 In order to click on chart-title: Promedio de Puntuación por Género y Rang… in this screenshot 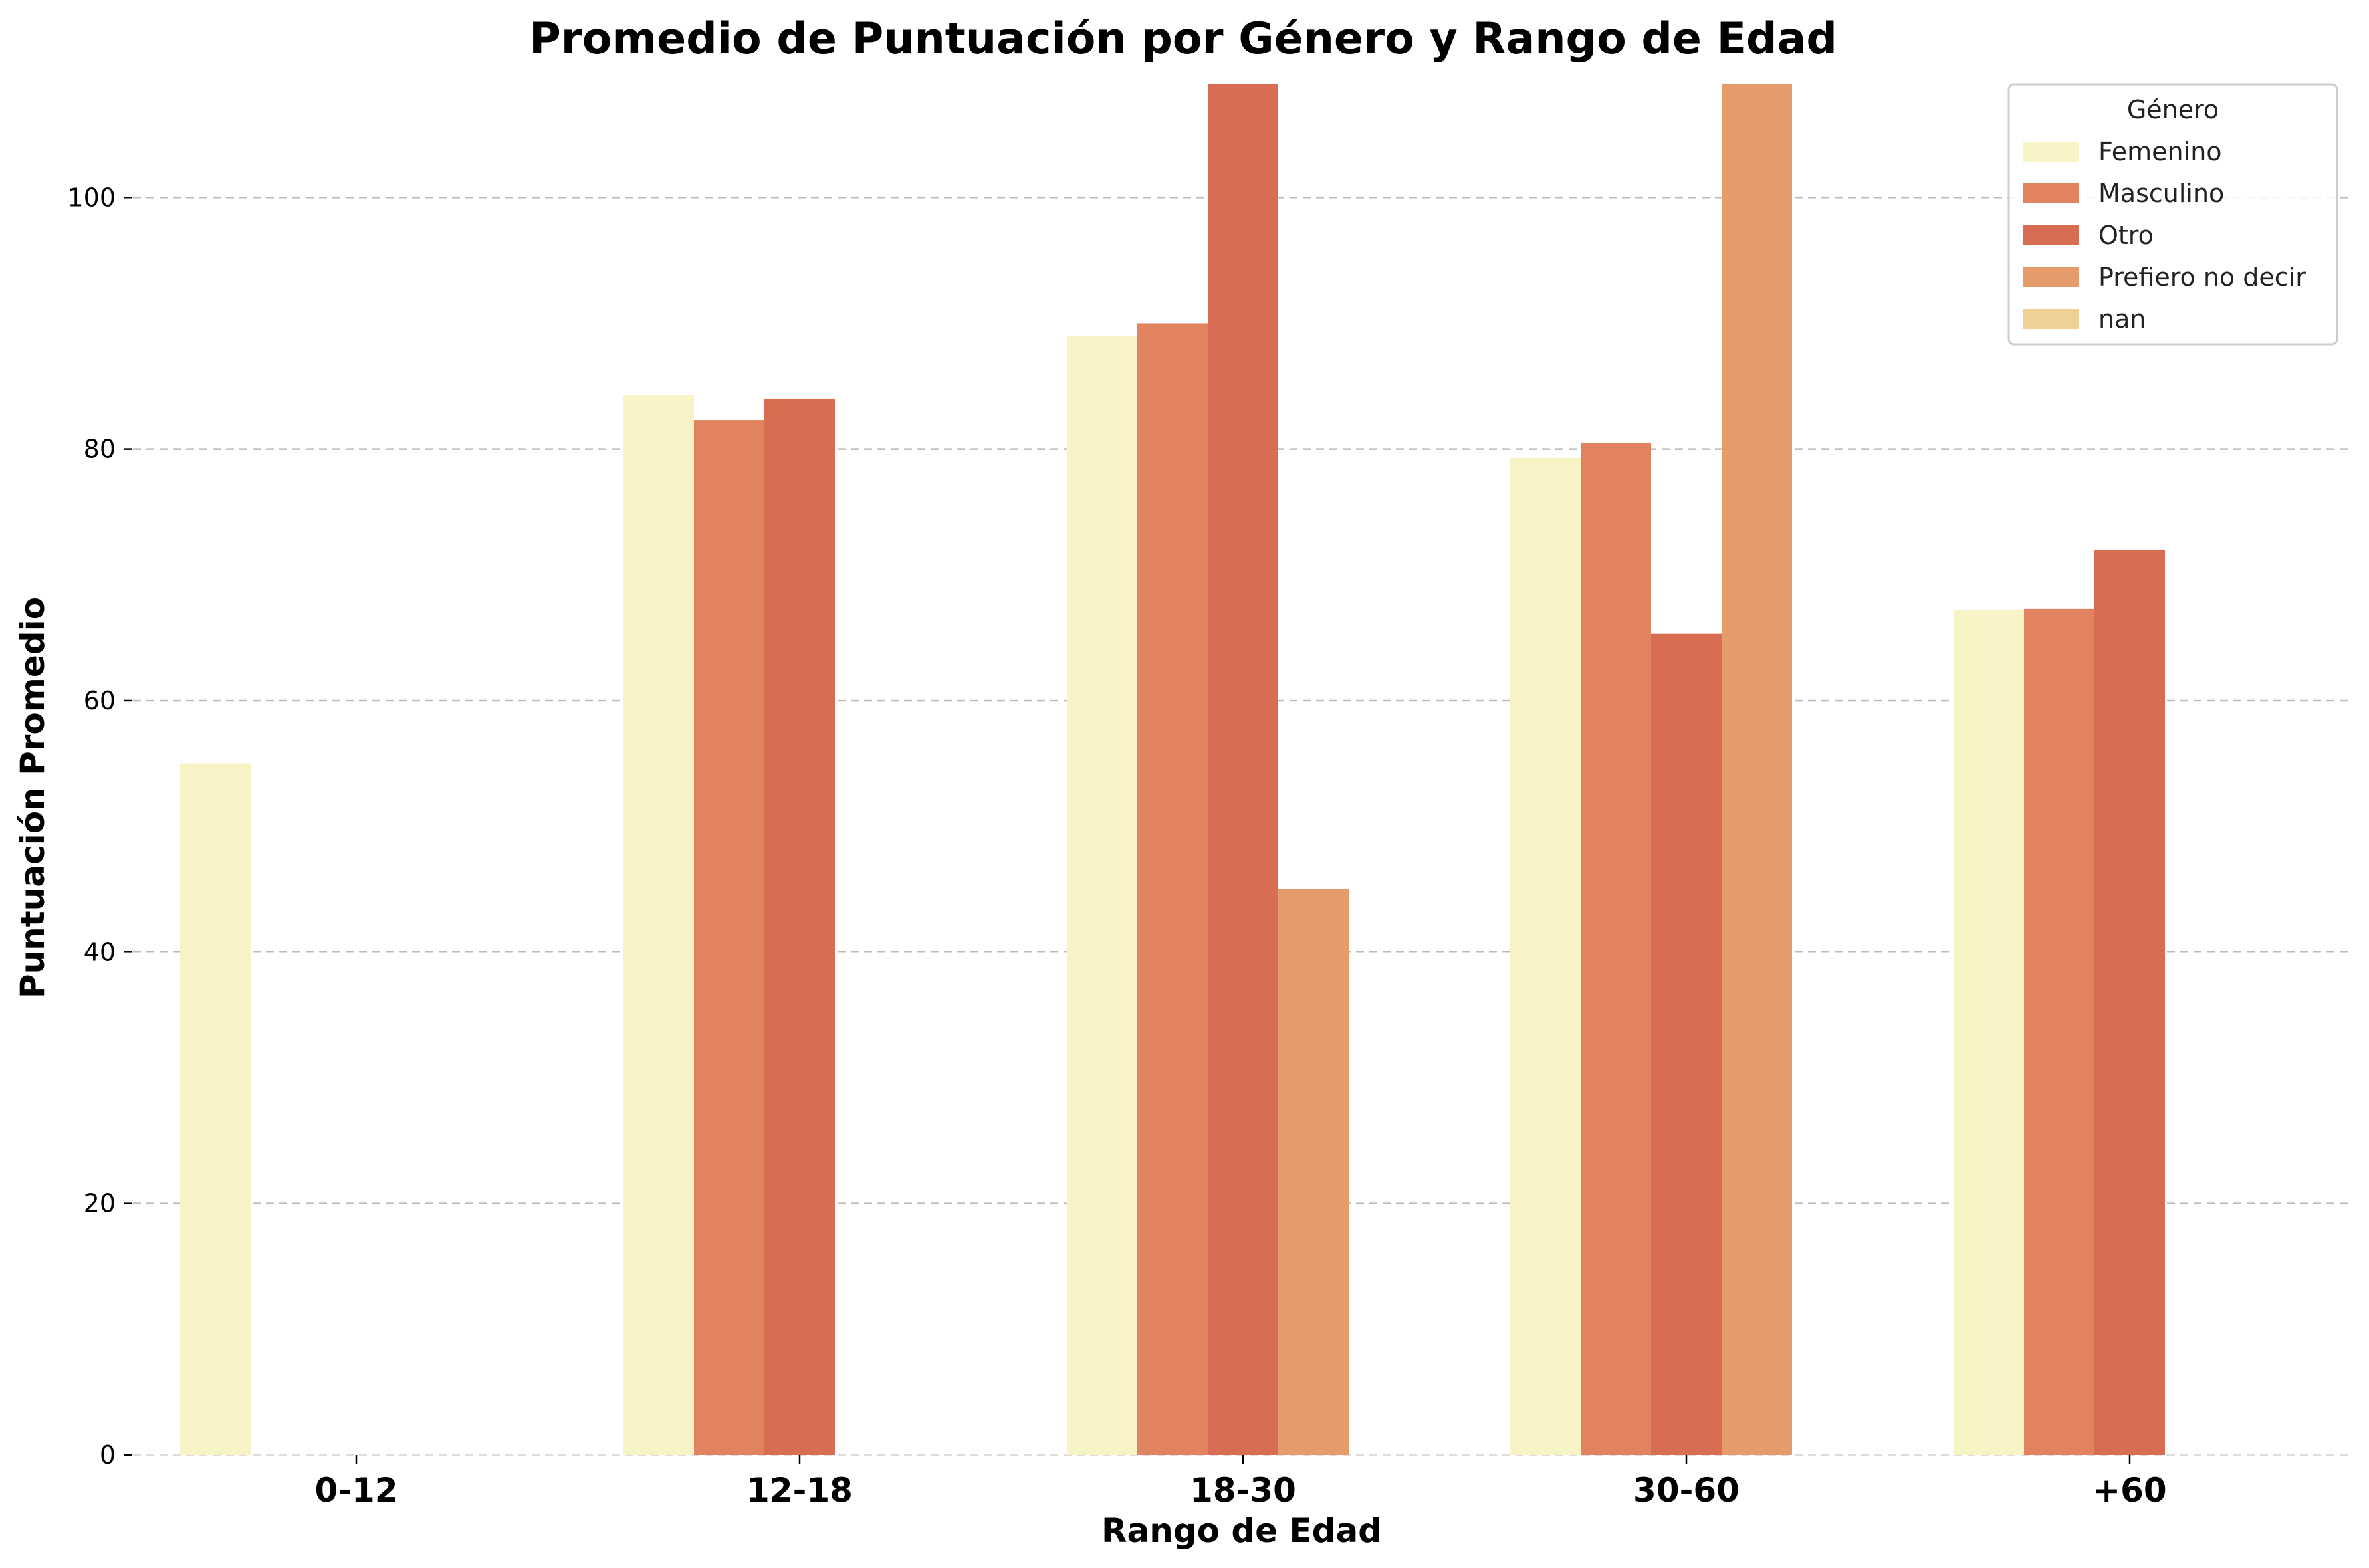, I will do `click(1183, 39)`.